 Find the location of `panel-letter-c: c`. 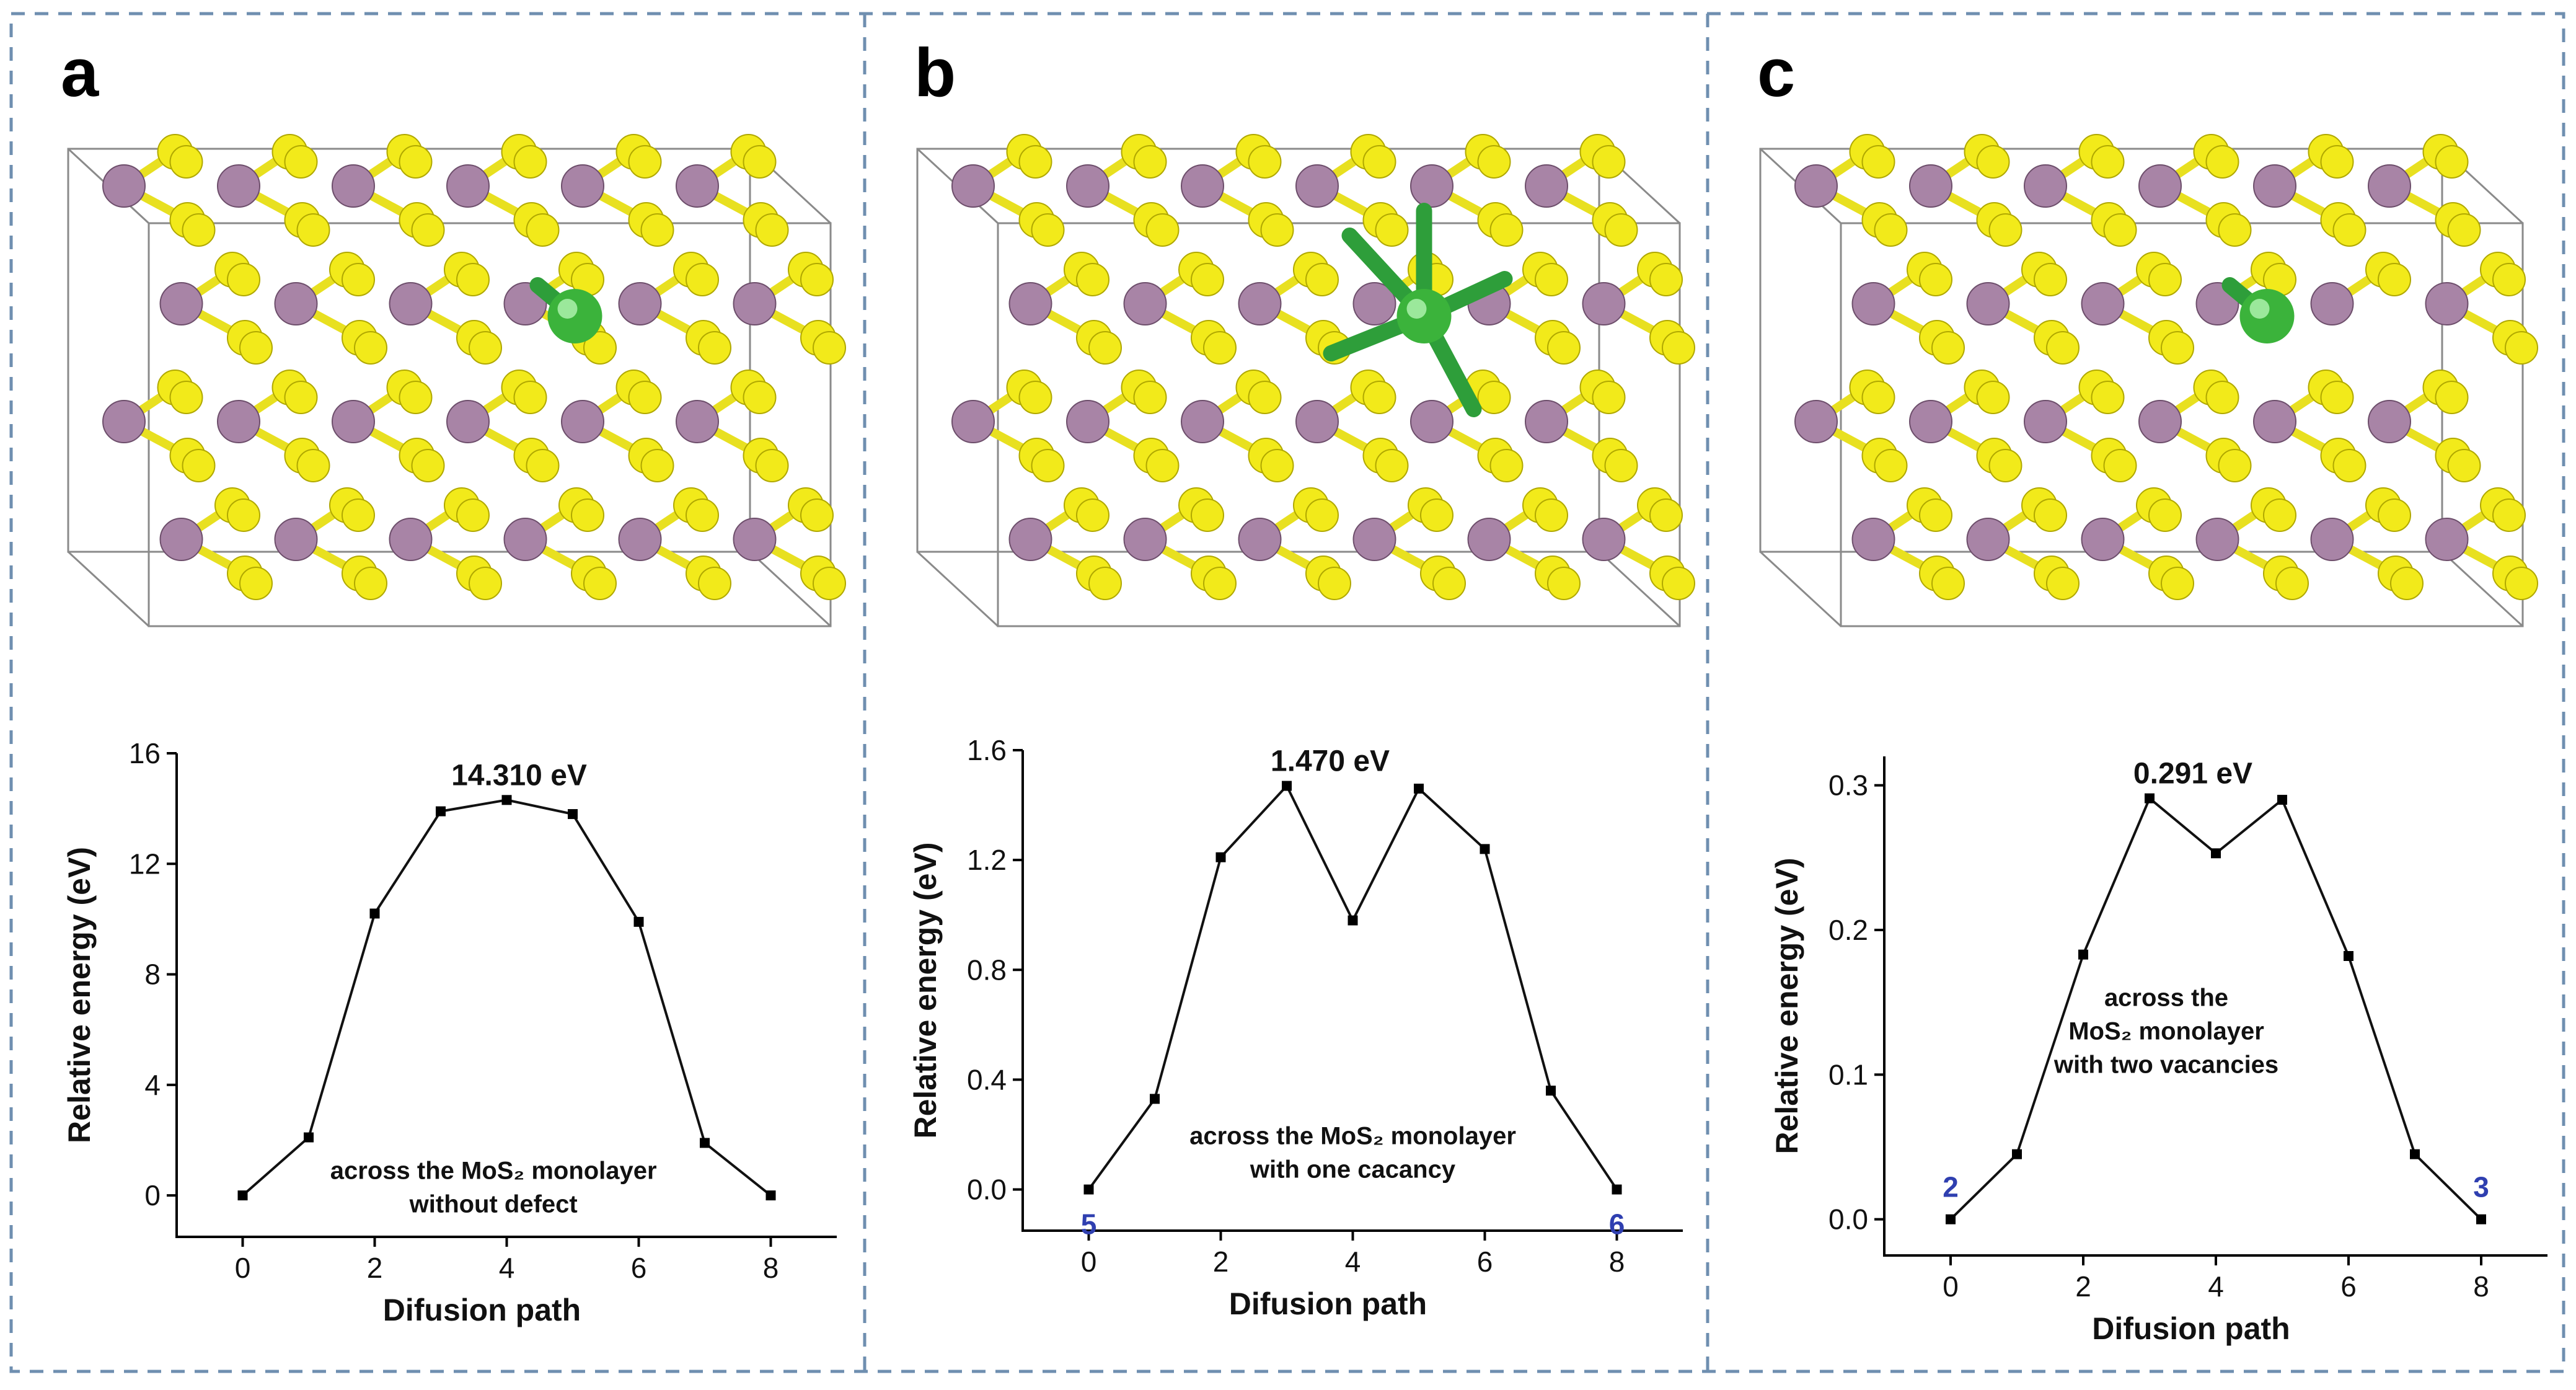

panel-letter-c: c is located at coordinates (1776, 73).